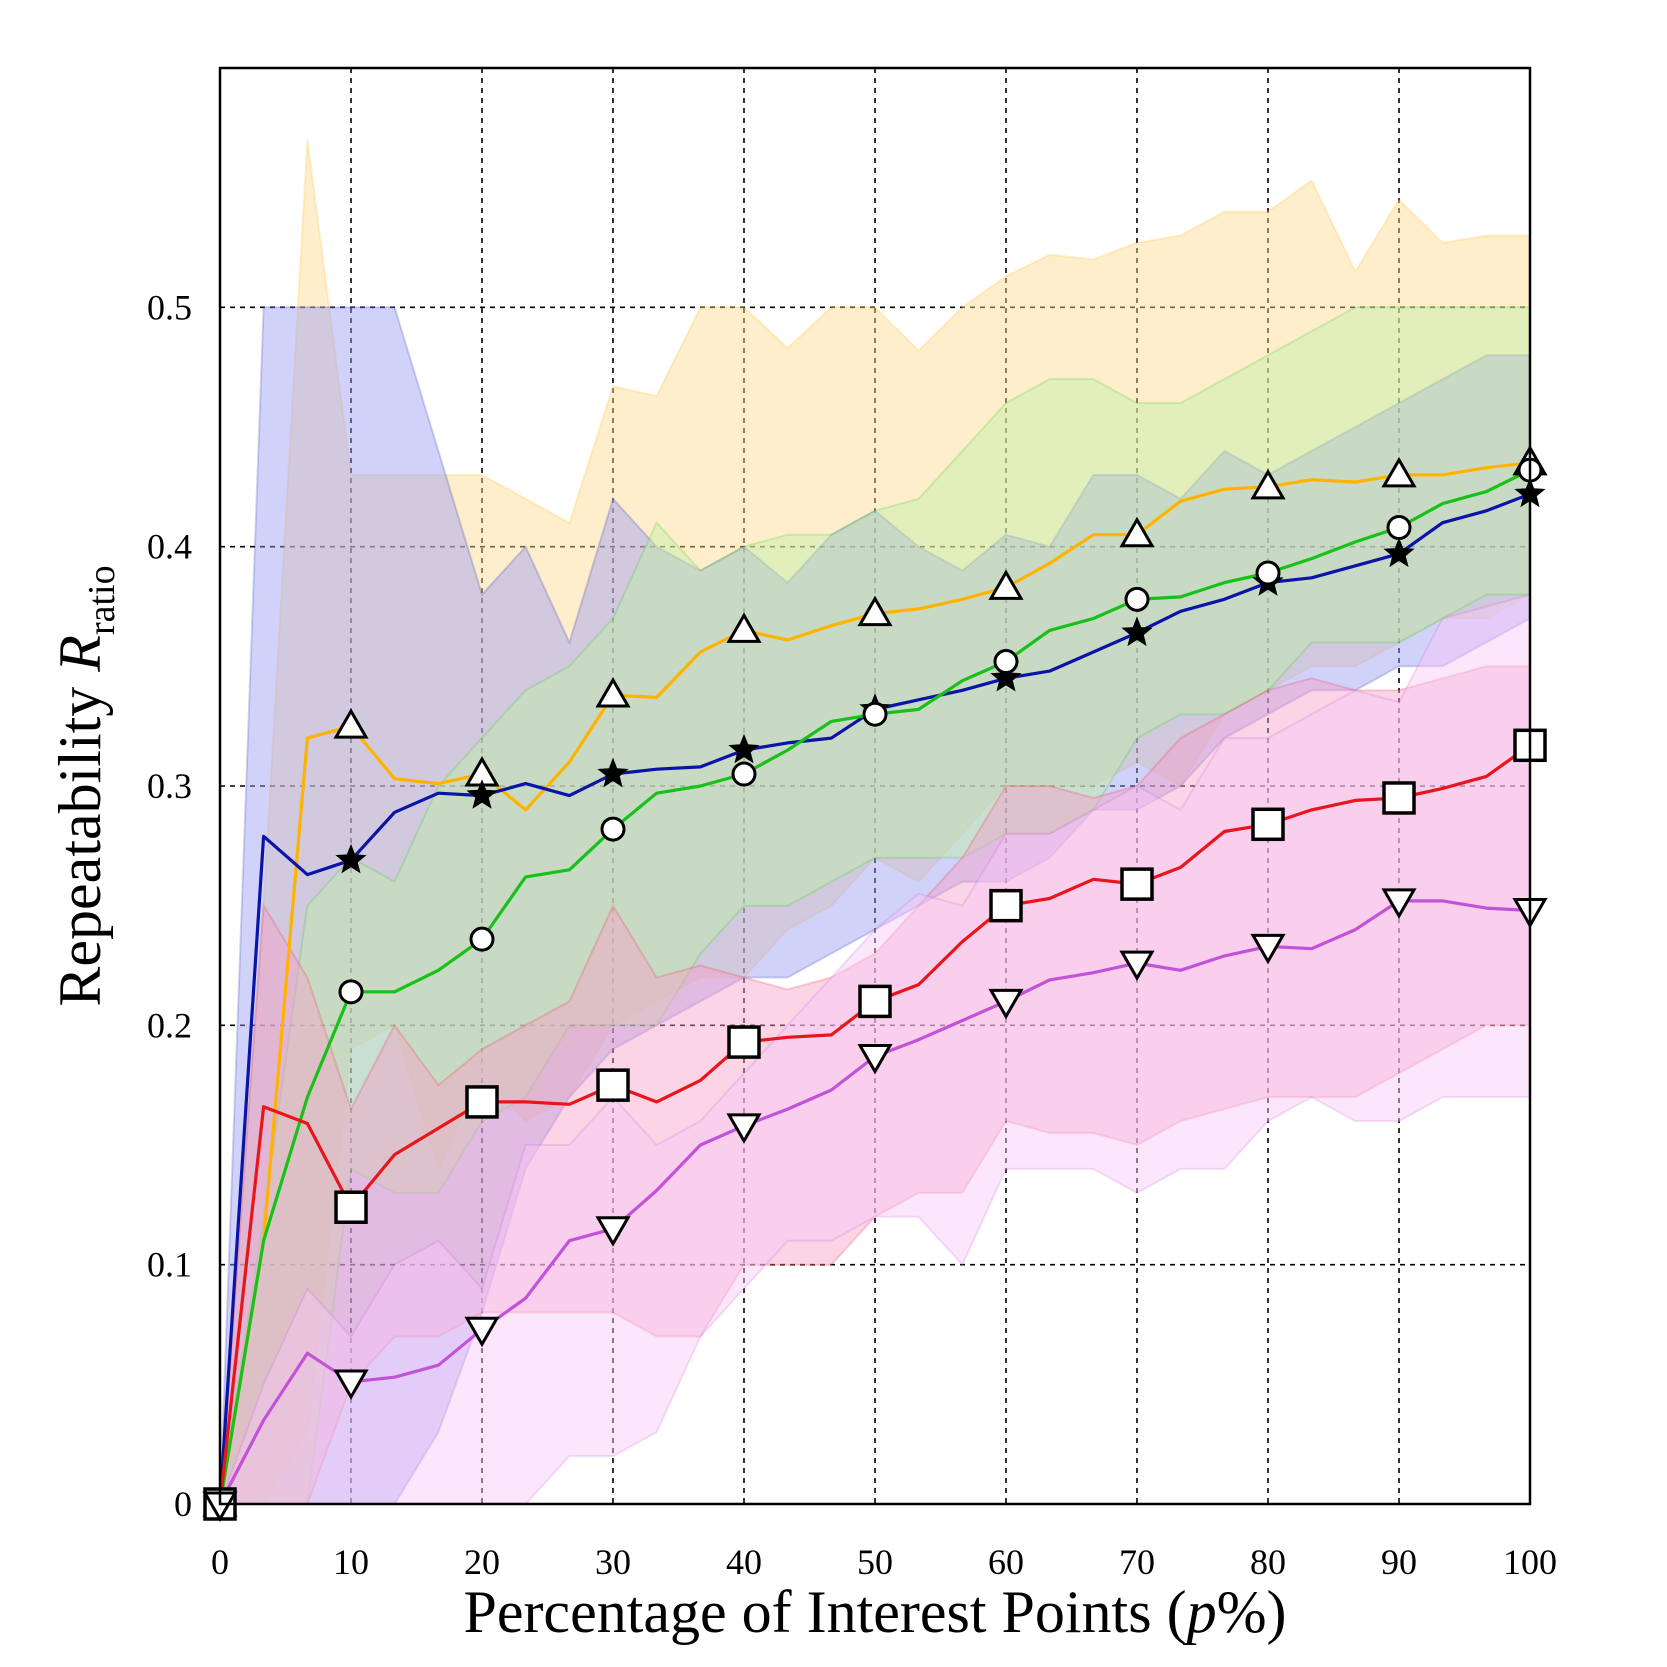 The width and height of the screenshot is (1667, 1667). Describe the element at coordinates (744, 1562) in the screenshot. I see `x-tick-label: 40` at that location.